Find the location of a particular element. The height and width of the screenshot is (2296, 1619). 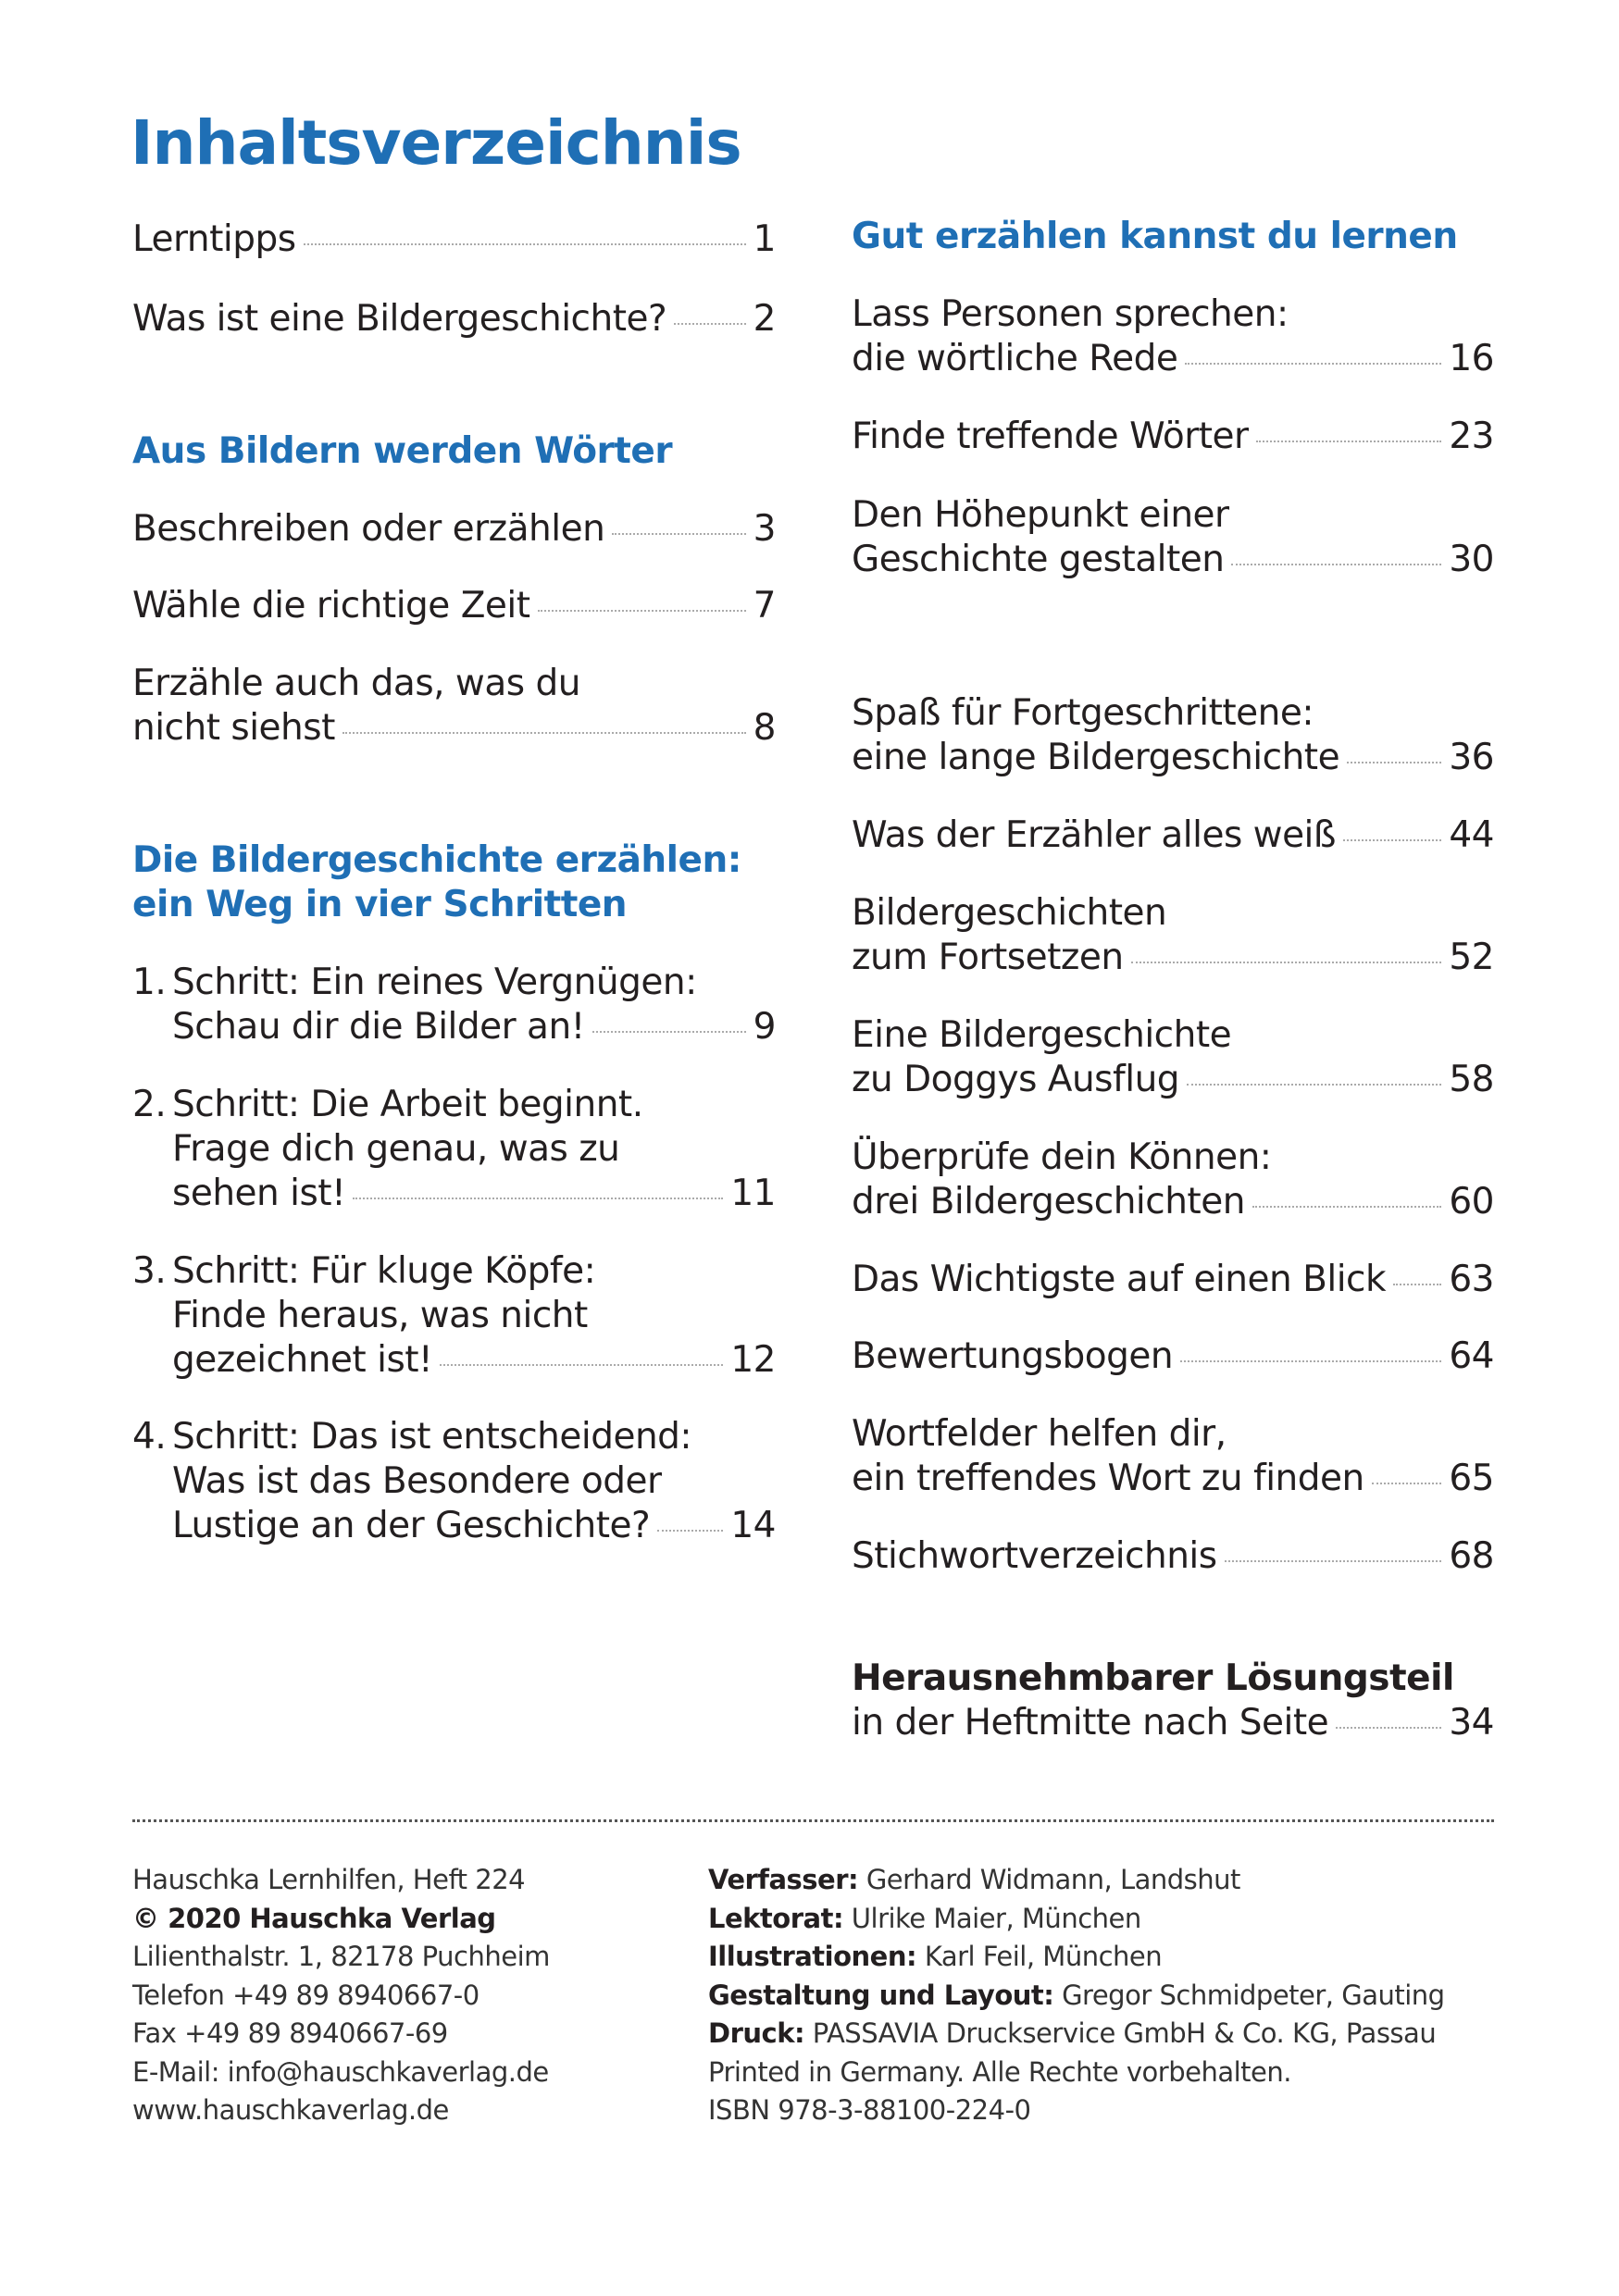

page-number: 65 is located at coordinates (1472, 1479).